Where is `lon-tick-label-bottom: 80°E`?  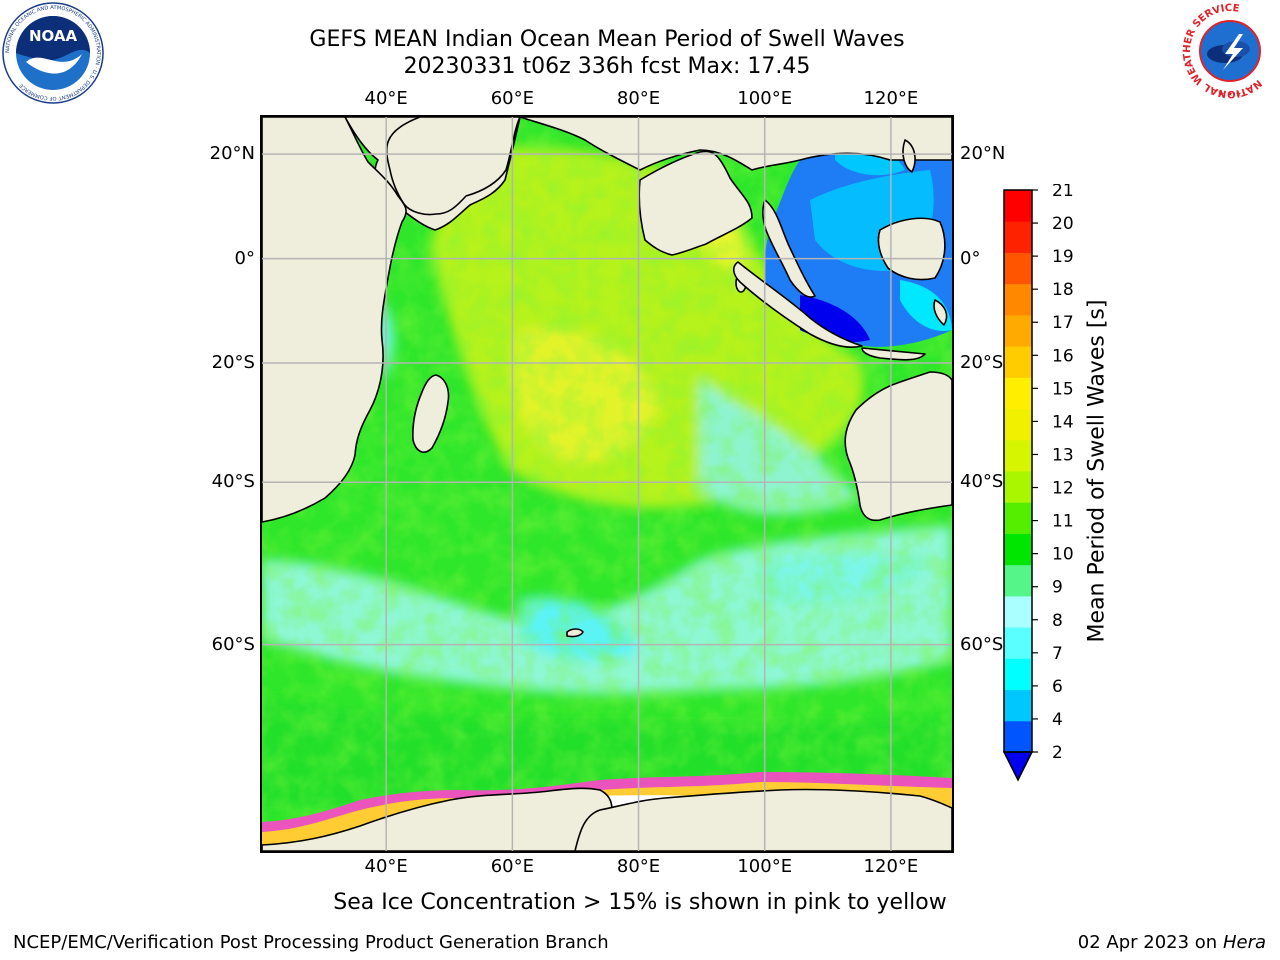
lon-tick-label-bottom: 80°E is located at coordinates (638, 866).